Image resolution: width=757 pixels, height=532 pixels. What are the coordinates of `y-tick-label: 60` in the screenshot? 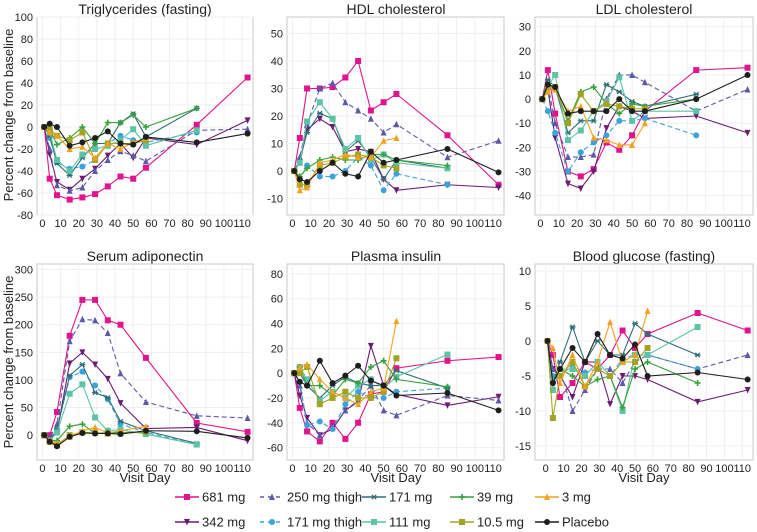 It's located at (277, 300).